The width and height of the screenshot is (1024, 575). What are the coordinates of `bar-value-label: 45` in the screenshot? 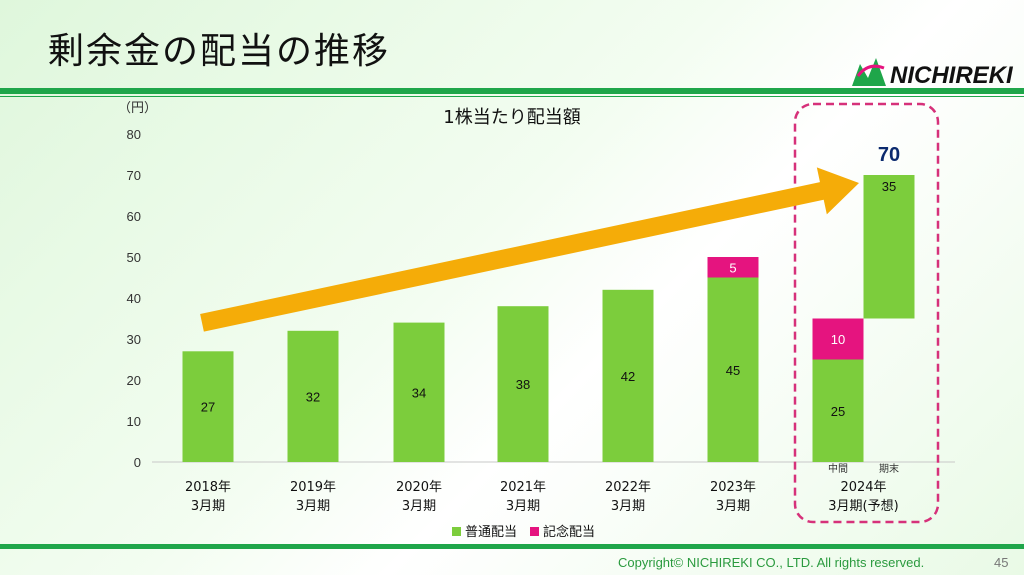 It's located at (733, 370).